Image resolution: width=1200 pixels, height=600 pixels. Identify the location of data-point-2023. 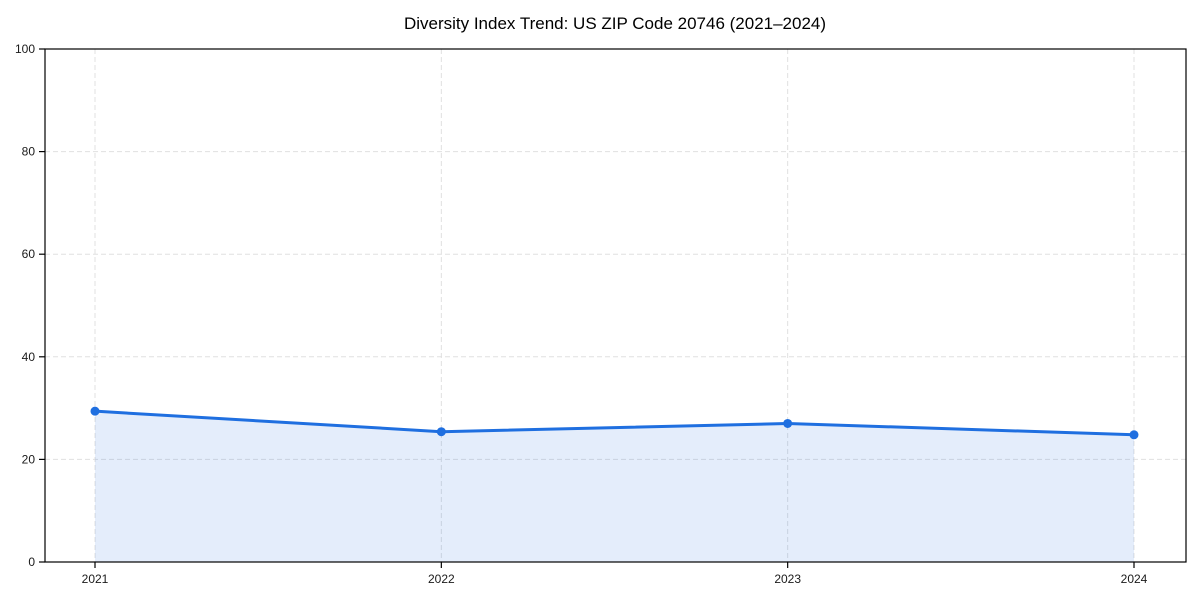
(788, 423).